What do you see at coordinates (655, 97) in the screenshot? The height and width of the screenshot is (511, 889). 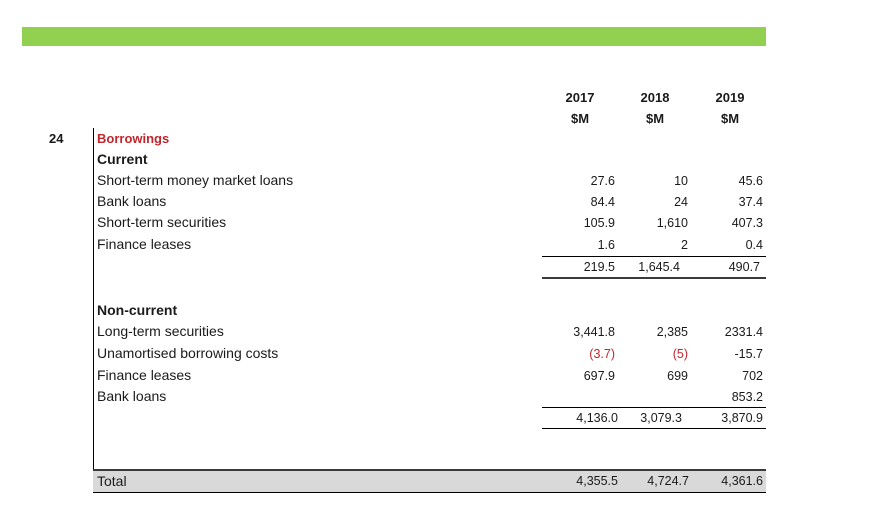 I see `column-header-2018: 2018` at bounding box center [655, 97].